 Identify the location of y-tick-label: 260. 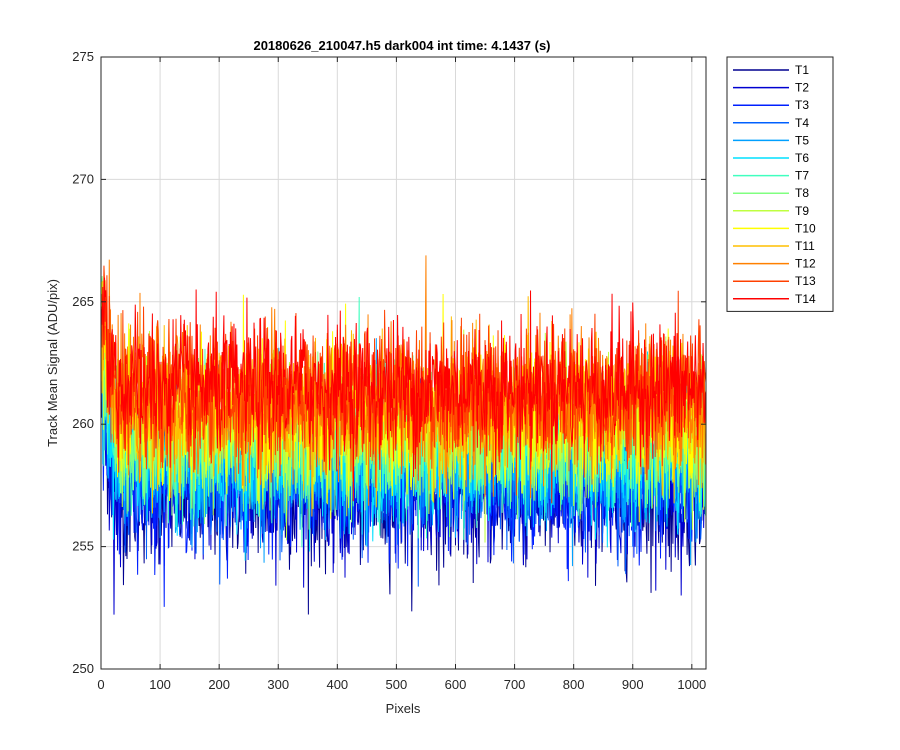
(83, 423).